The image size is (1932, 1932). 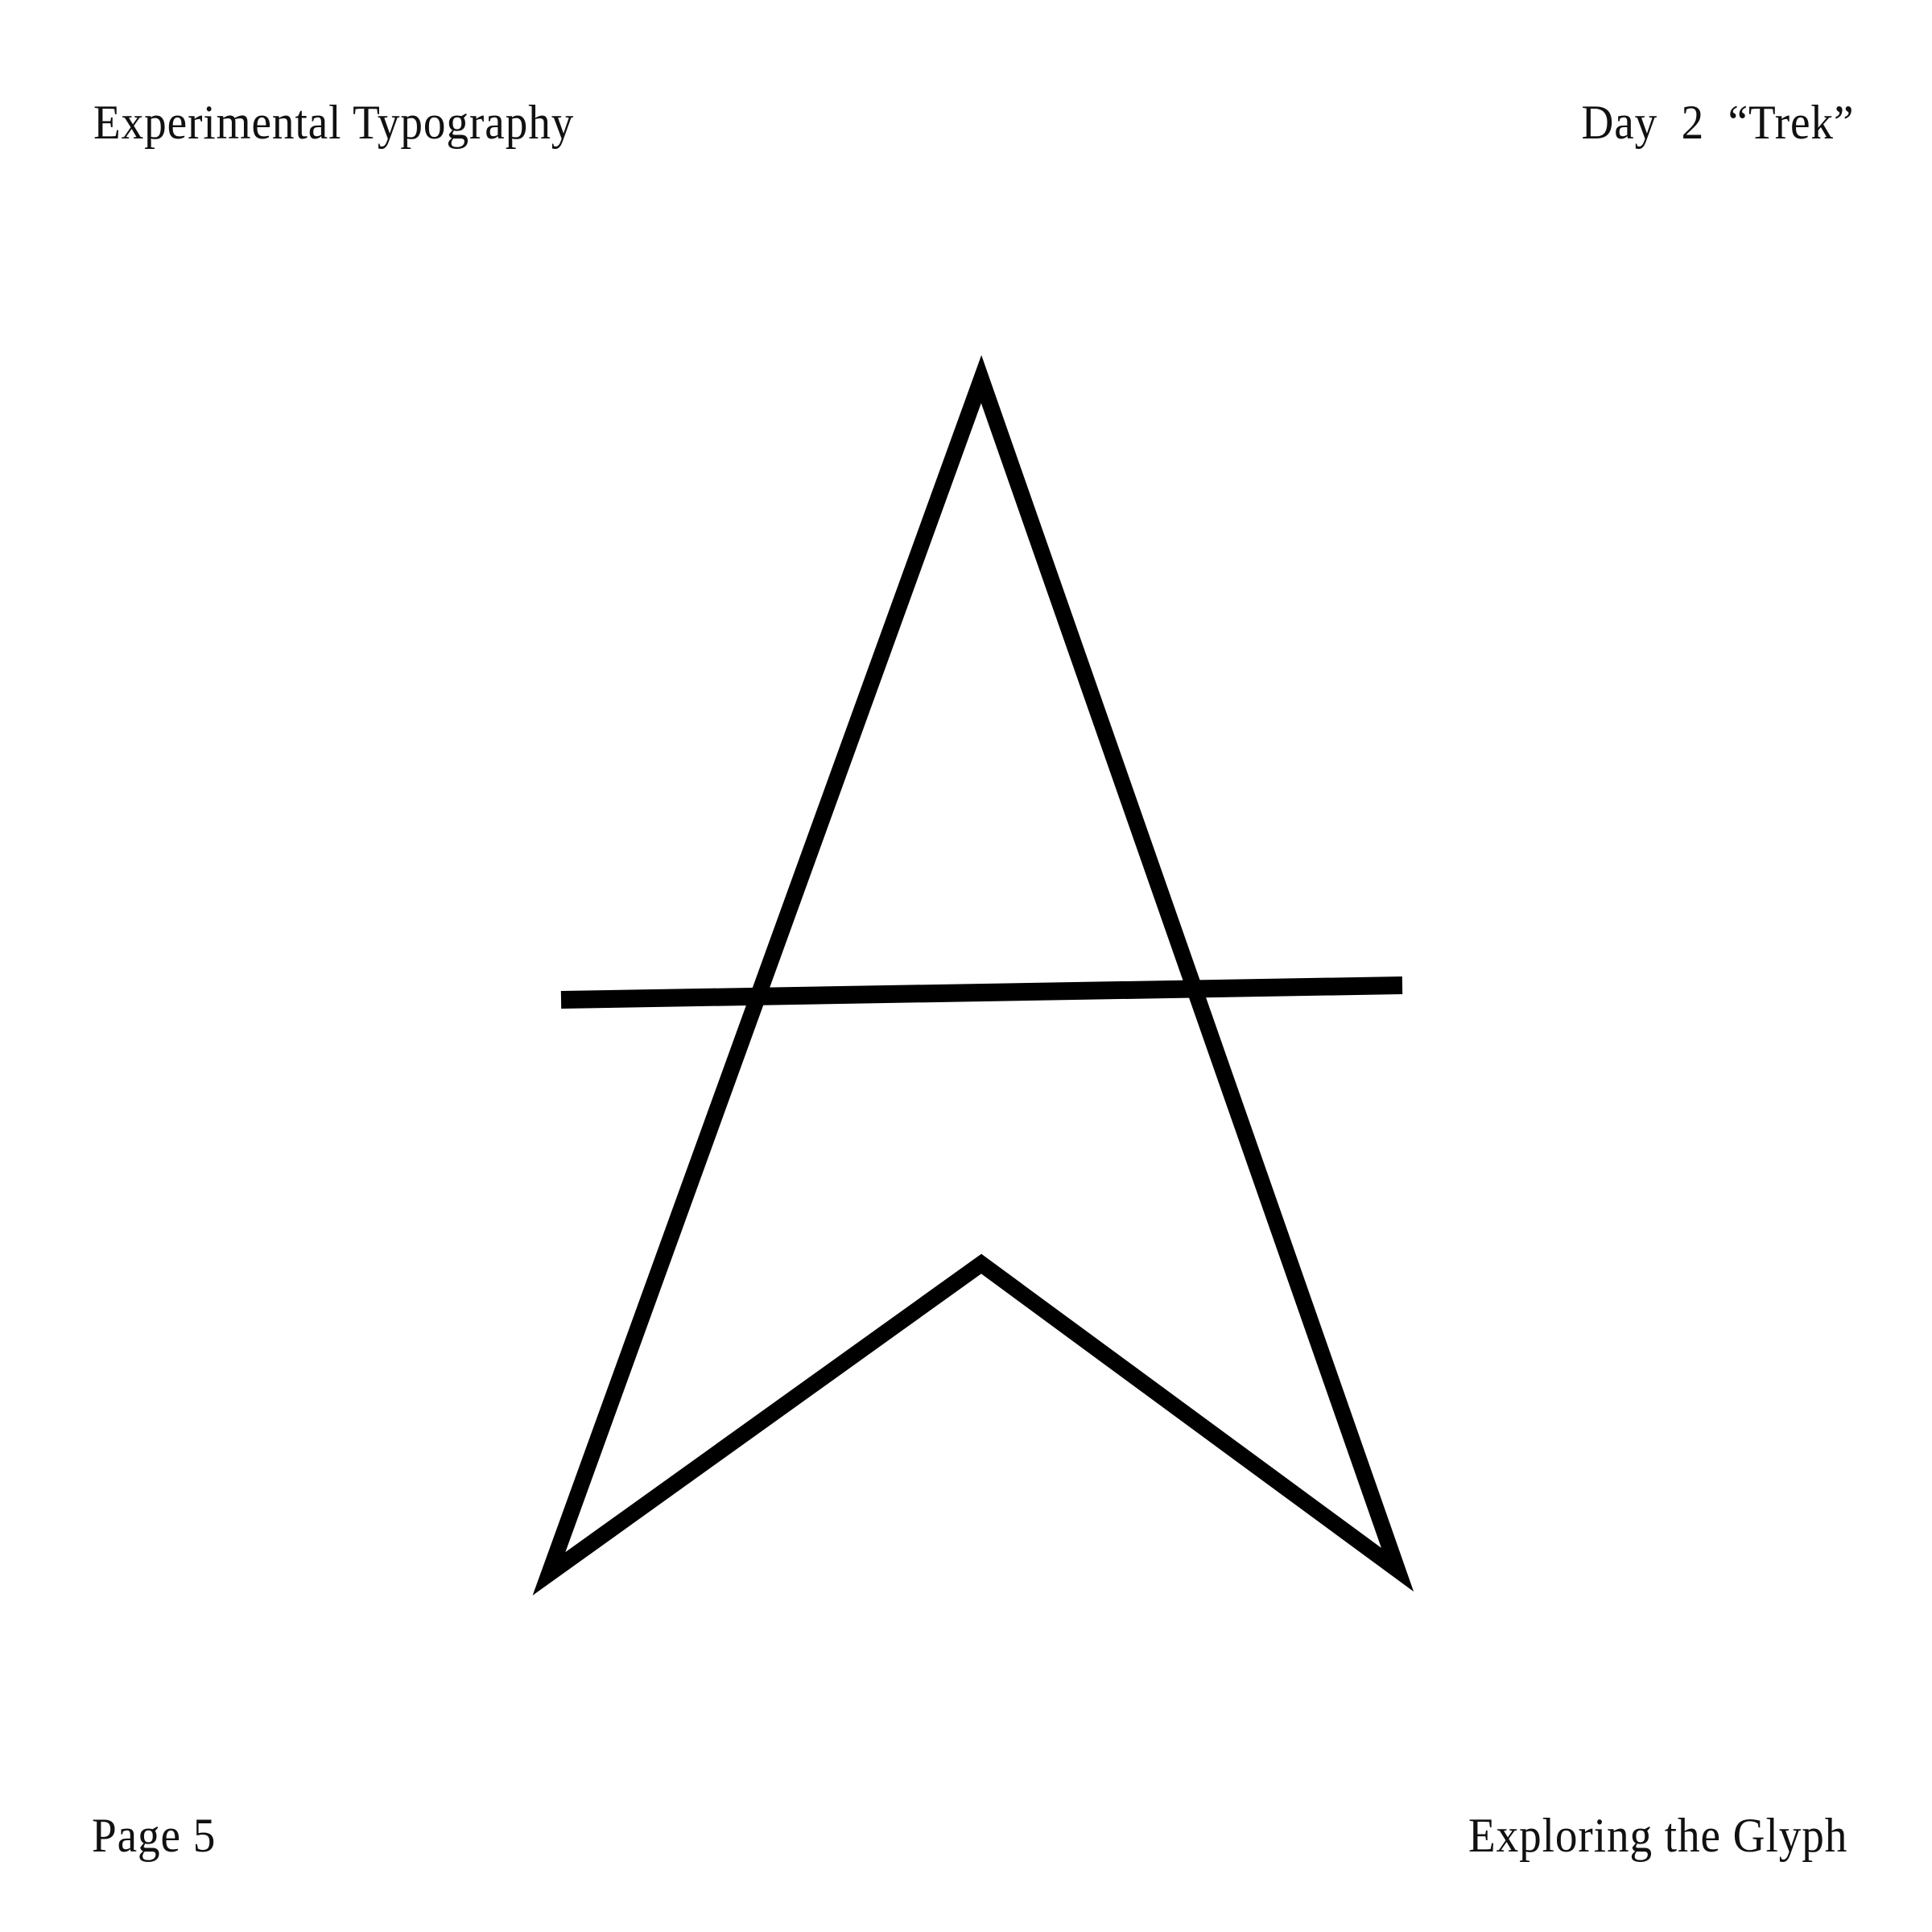 I want to click on page-number: Page 5, so click(x=154, y=1835).